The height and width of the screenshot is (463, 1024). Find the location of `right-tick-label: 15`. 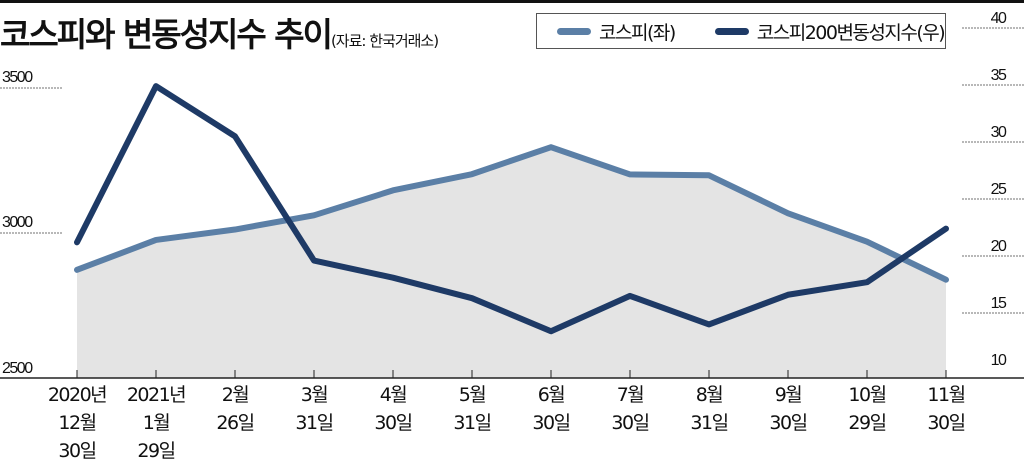

right-tick-label: 15 is located at coordinates (999, 303).